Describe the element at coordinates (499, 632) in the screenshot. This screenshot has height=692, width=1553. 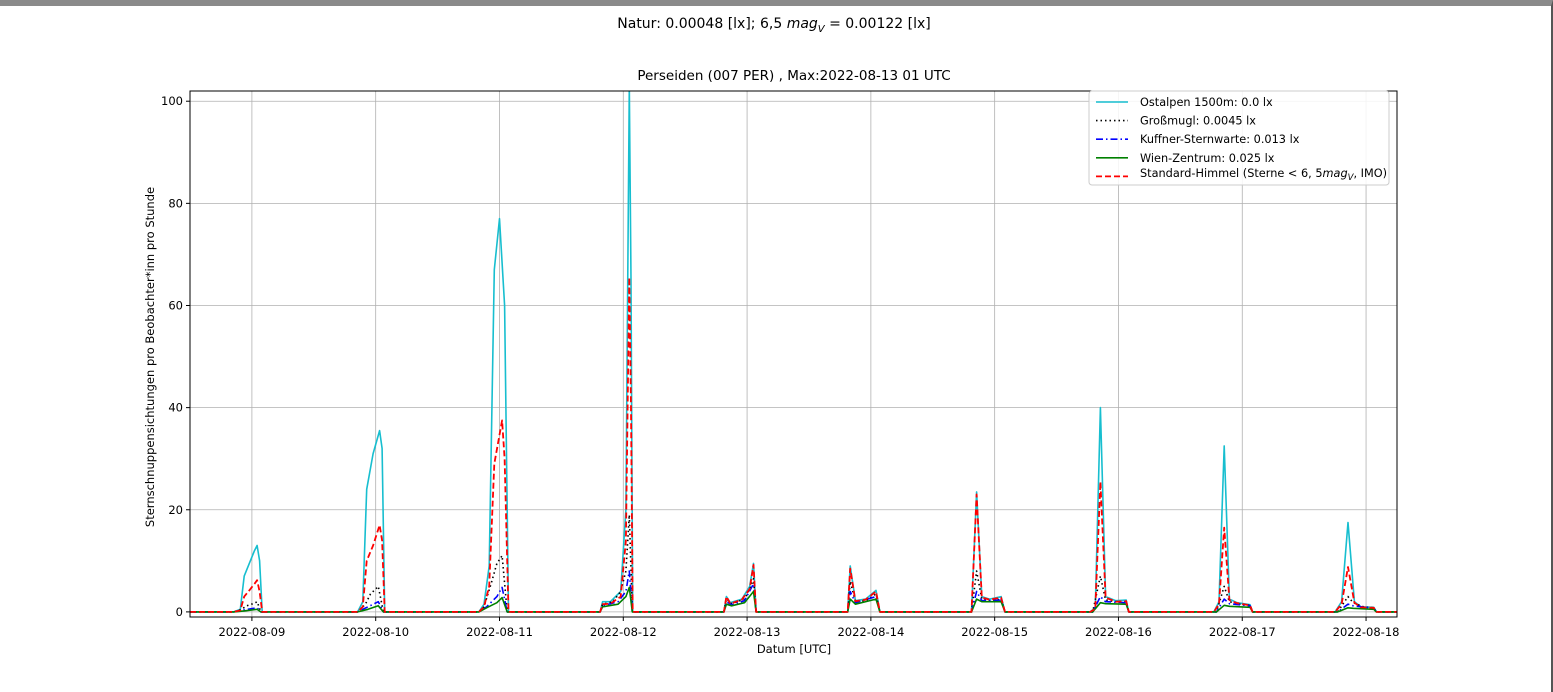
I see `x-tick-label: 2022-08-11` at that location.